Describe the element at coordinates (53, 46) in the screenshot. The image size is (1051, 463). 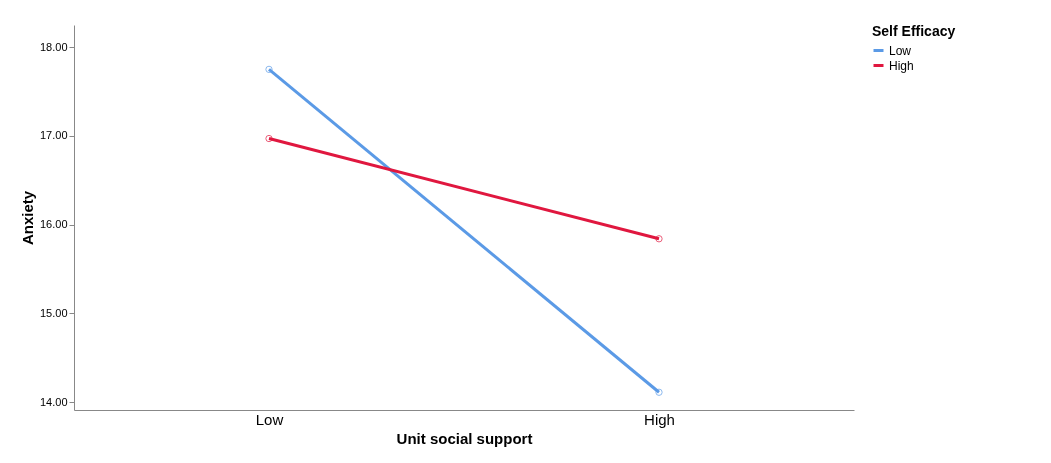
I see `y-tick-label: 18.00` at that location.